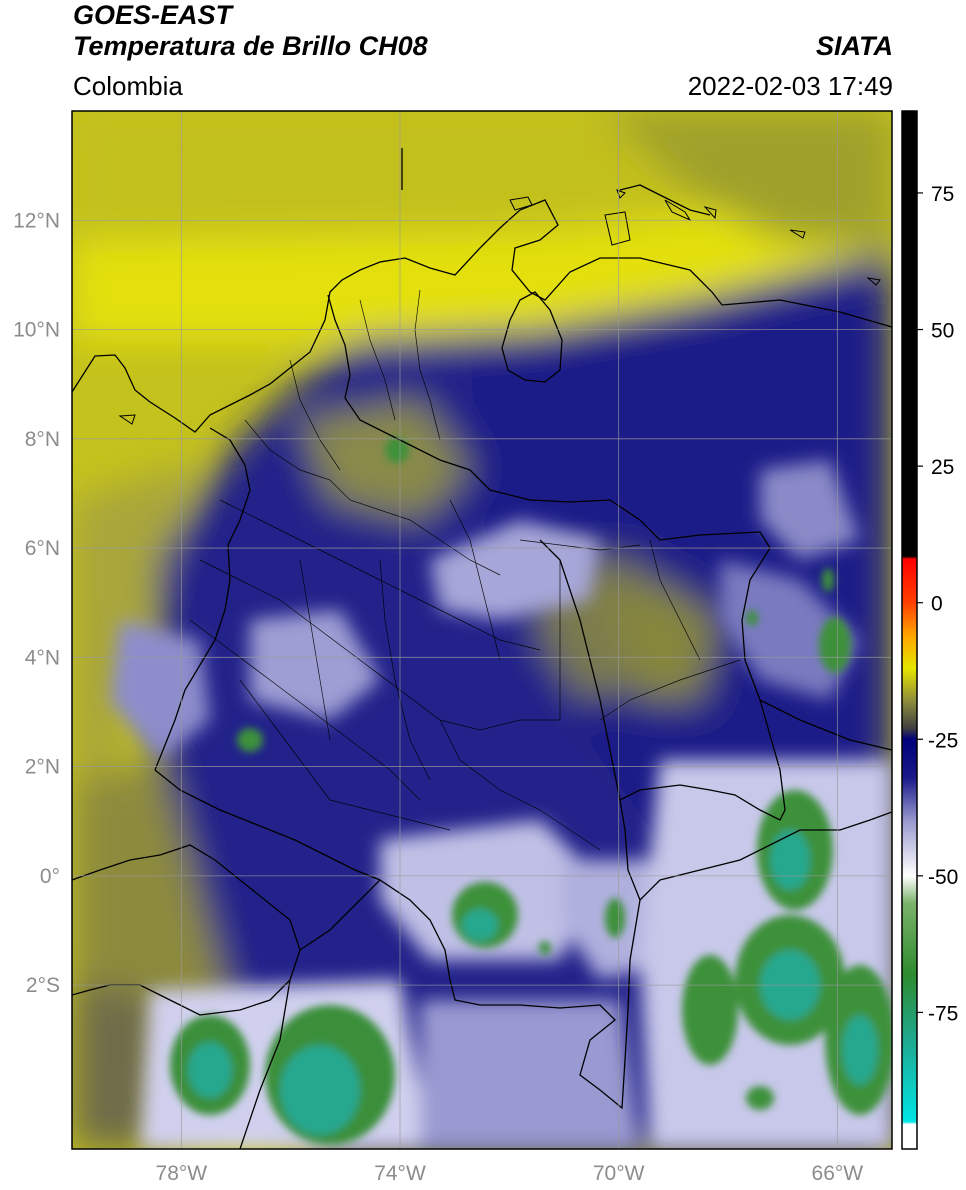 This screenshot has height=1190, width=966. What do you see at coordinates (128, 86) in the screenshot?
I see `region-label: Colombia` at bounding box center [128, 86].